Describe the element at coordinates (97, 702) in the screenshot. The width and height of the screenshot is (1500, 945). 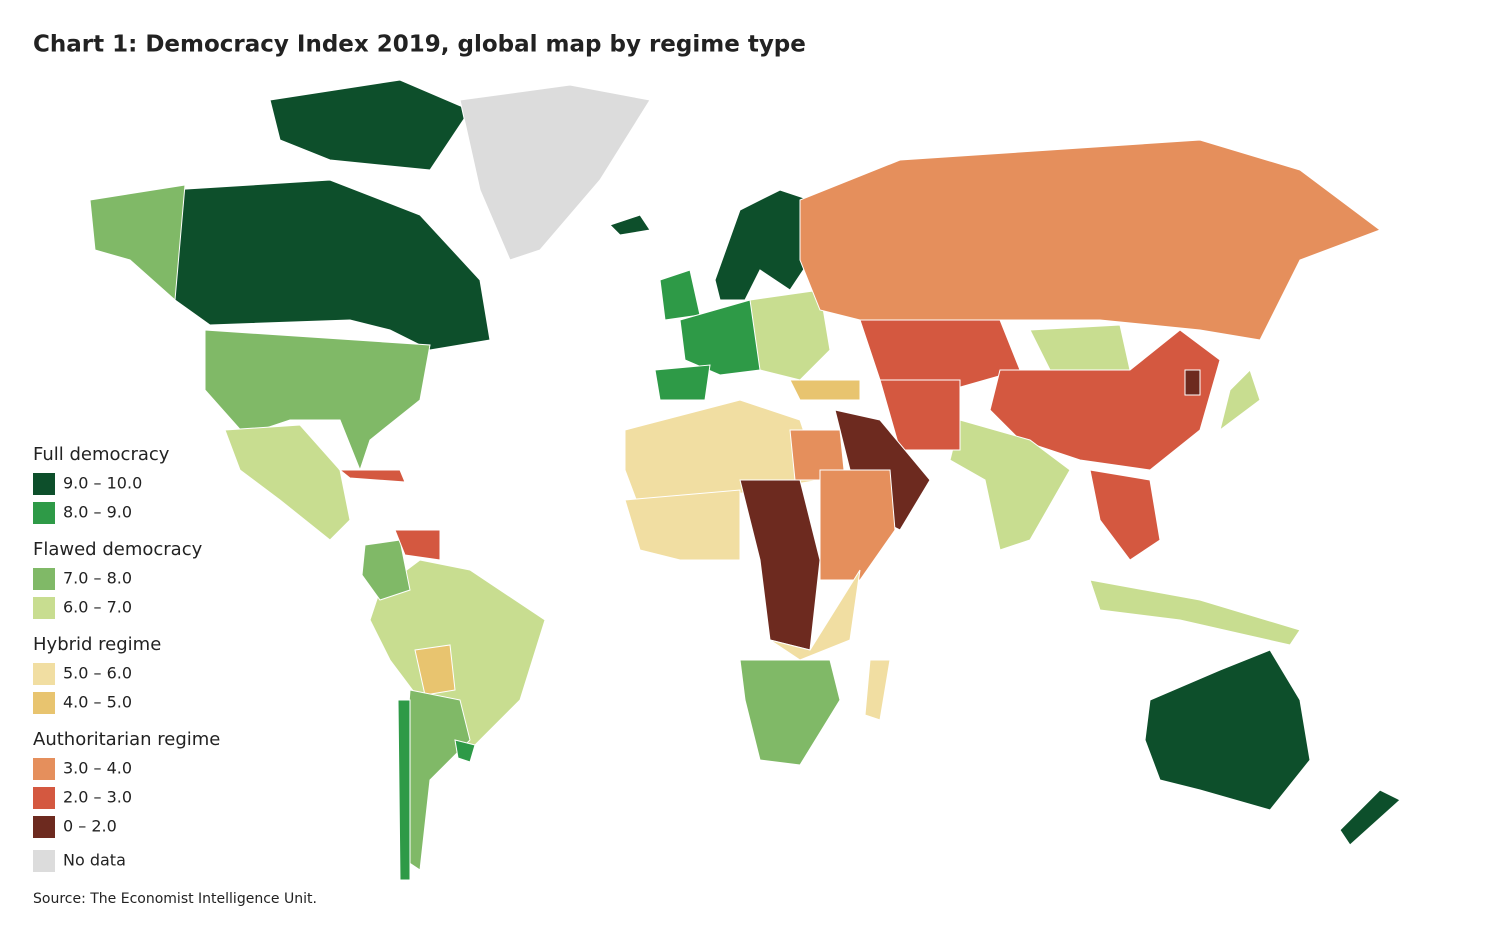
I see `legend-label: 4.0 – 5.0` at that location.